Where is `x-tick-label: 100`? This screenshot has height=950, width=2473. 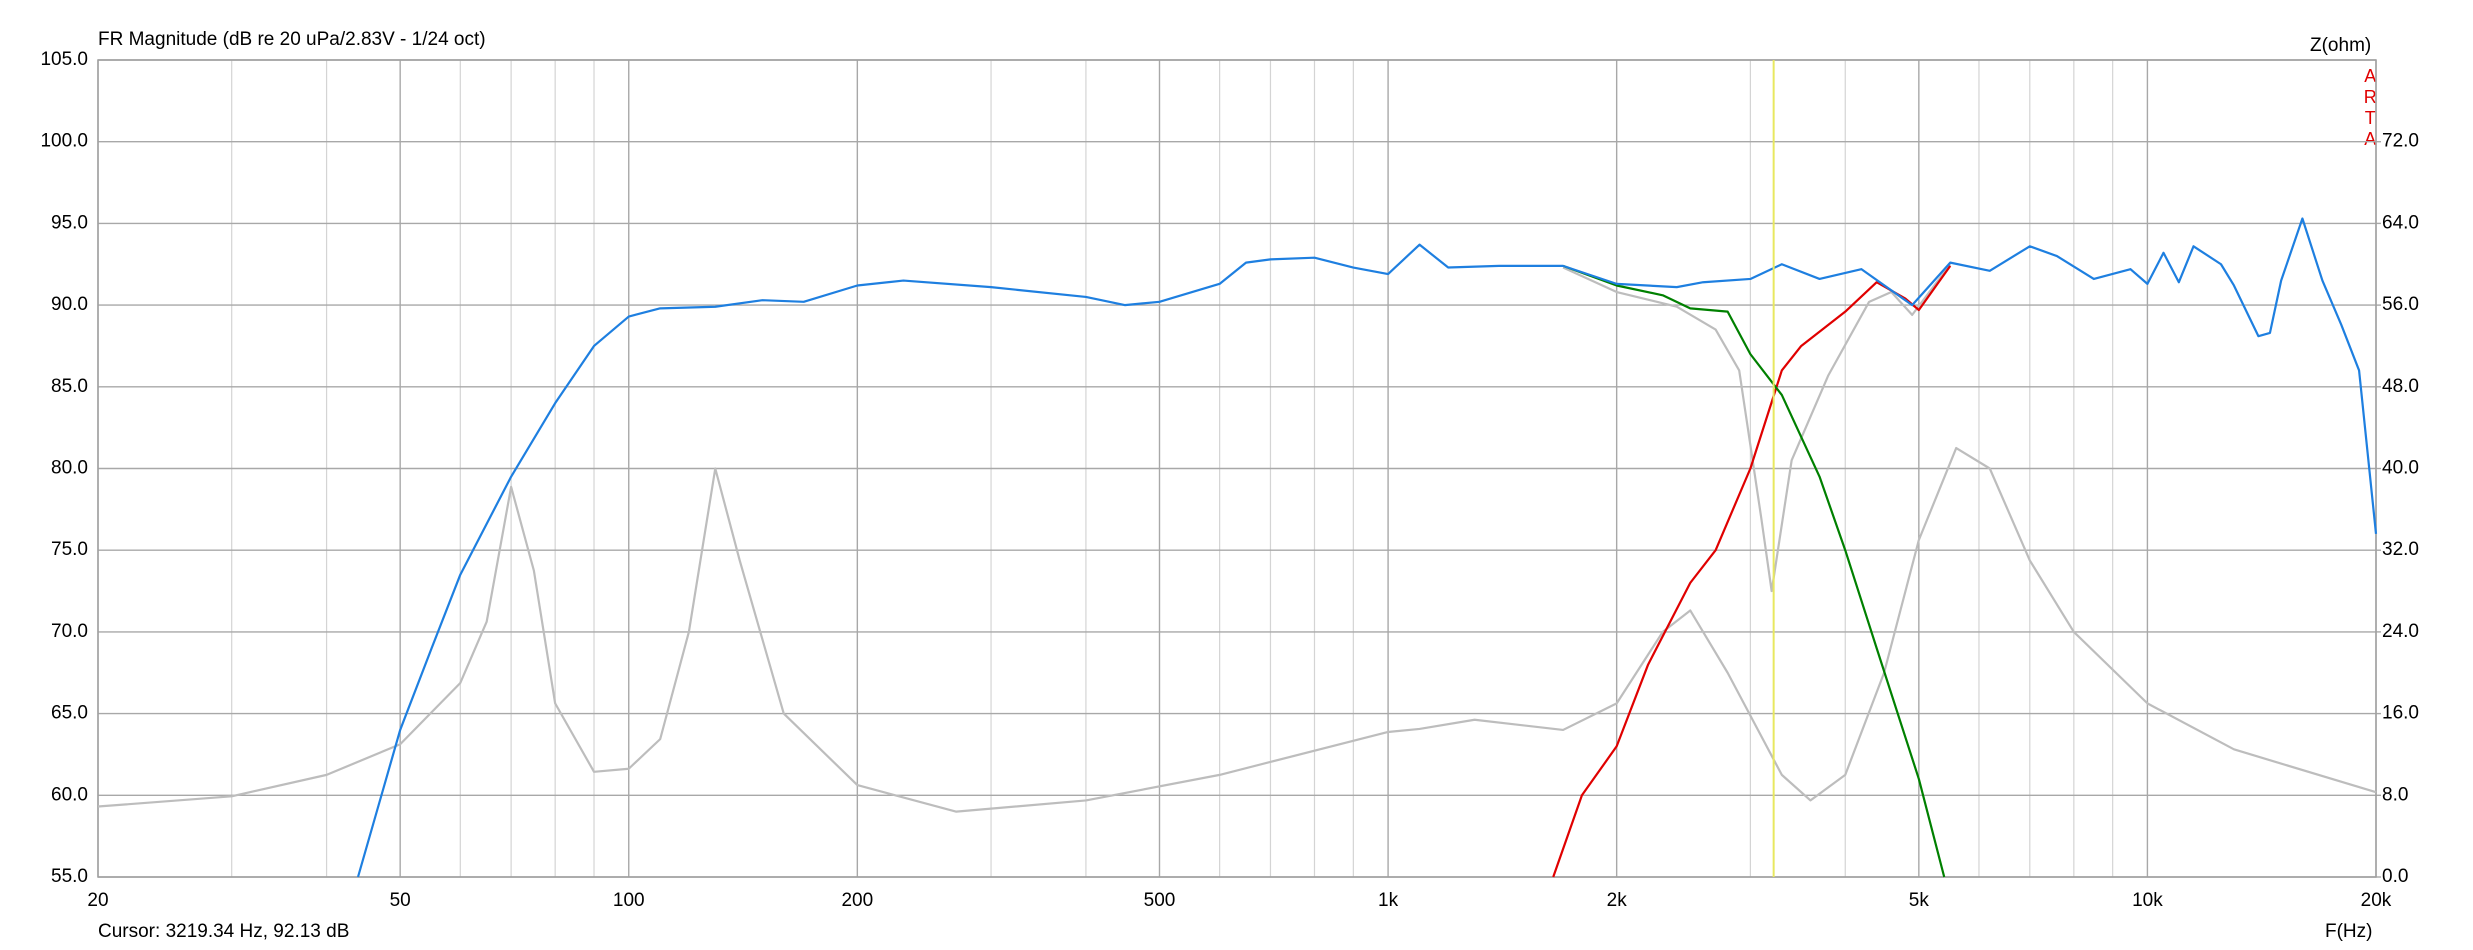
x-tick-label: 100 is located at coordinates (629, 900).